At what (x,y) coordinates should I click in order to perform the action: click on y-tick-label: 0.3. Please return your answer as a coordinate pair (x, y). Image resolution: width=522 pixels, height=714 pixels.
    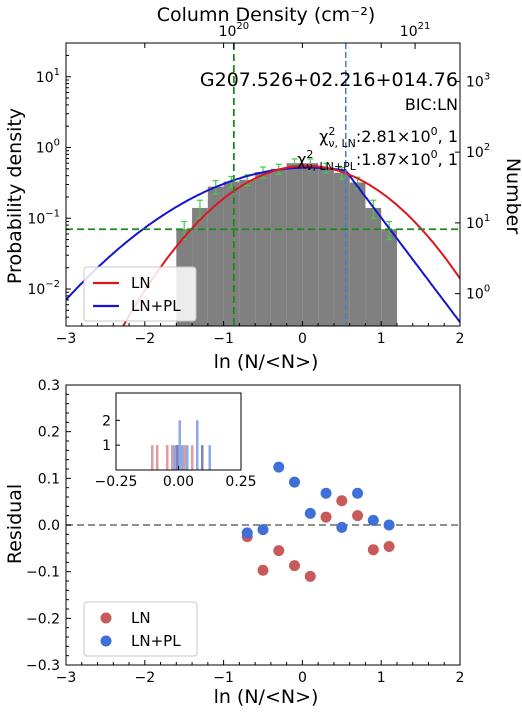
    Looking at the image, I should click on (49, 386).